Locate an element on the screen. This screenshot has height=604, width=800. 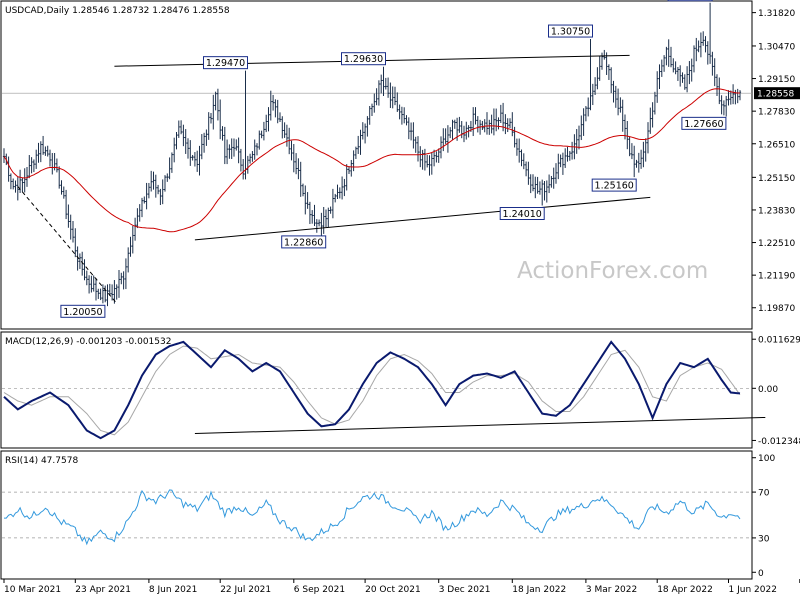
watermark: ActionForex.com is located at coordinates (612, 271).